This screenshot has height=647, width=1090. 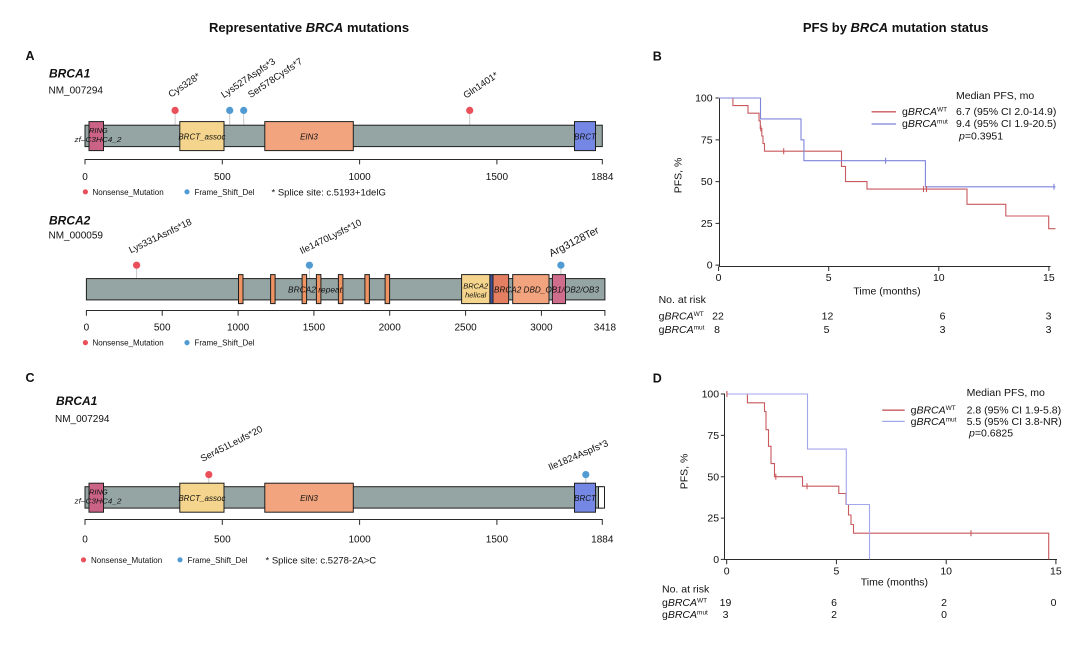 What do you see at coordinates (717, 330) in the screenshot?
I see `svg-text: 8` at bounding box center [717, 330].